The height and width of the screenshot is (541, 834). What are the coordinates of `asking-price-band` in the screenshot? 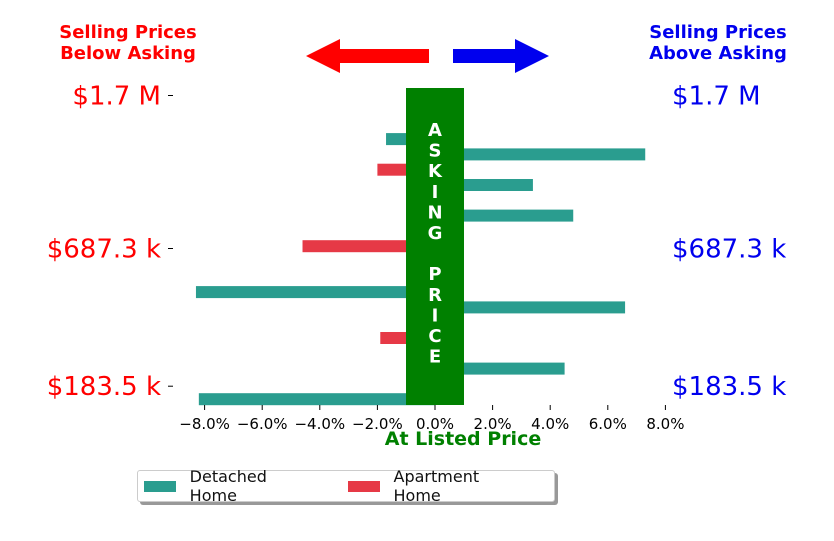 It's located at (435, 246).